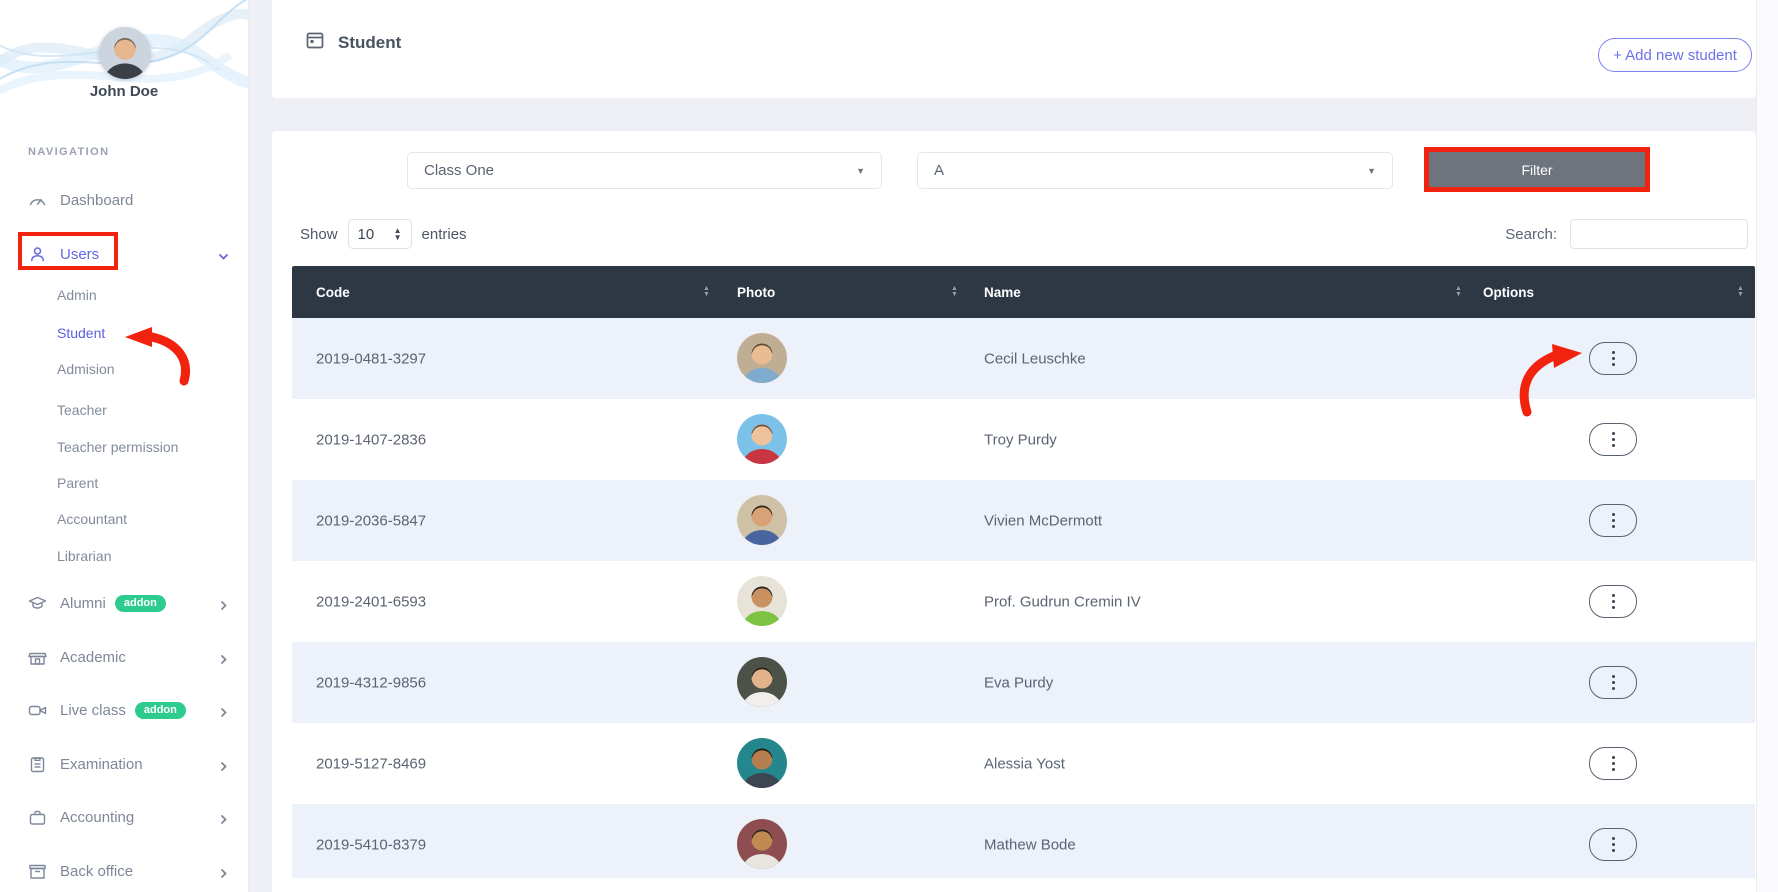 This screenshot has width=1778, height=892. I want to click on student-name: Prof. Gudrun Cremin IV, so click(1062, 601).